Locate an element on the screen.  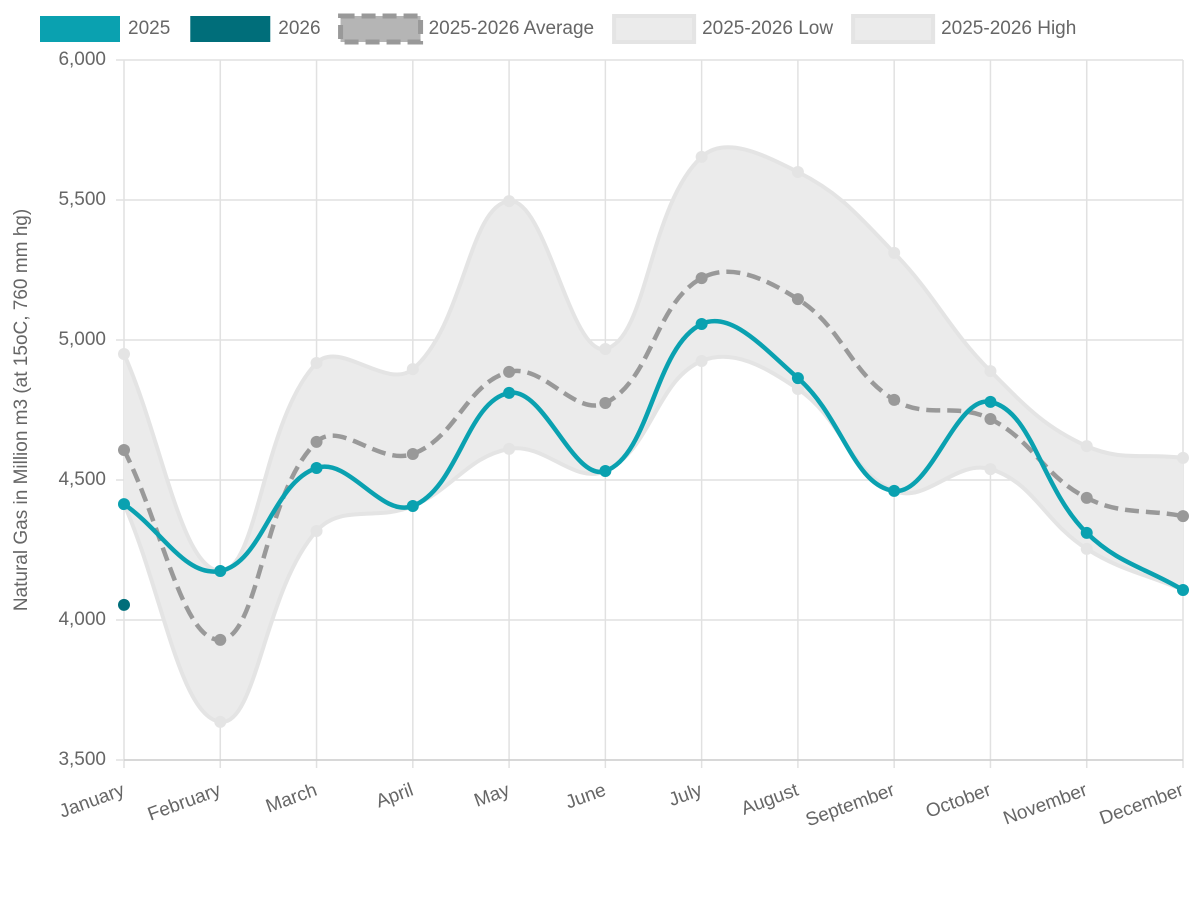
x-tick-label: February is located at coordinates (184, 803).